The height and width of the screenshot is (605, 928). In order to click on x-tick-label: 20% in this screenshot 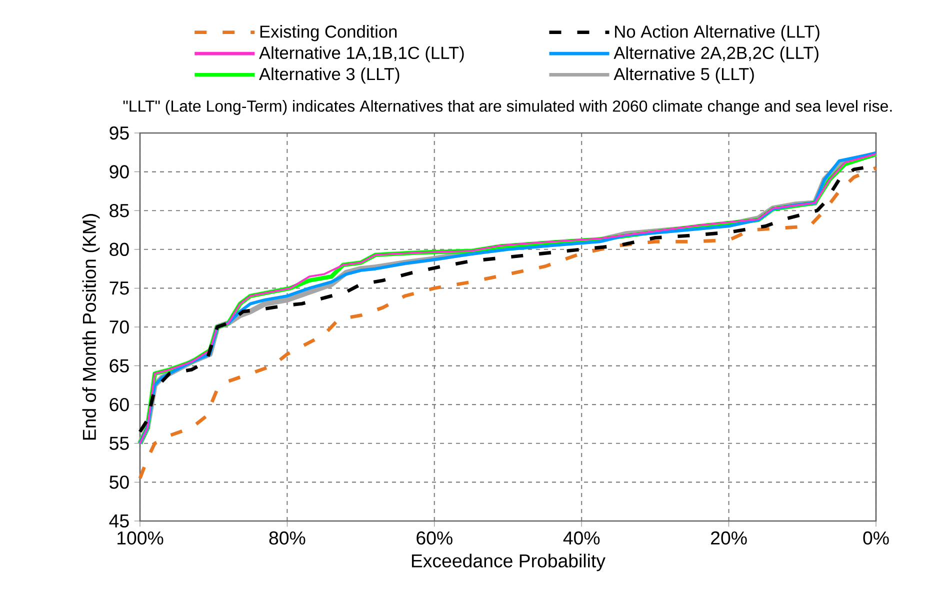, I will do `click(729, 538)`.